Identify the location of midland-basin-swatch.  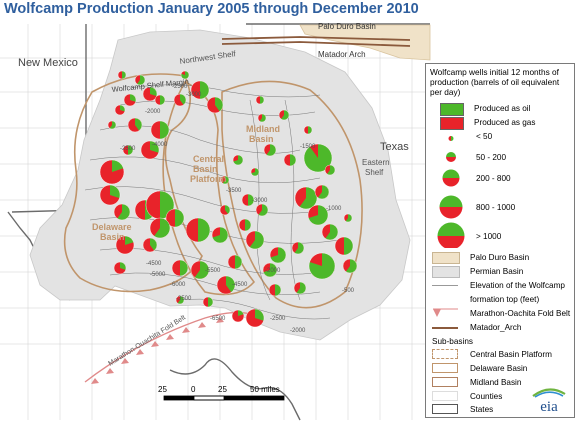
(445, 382).